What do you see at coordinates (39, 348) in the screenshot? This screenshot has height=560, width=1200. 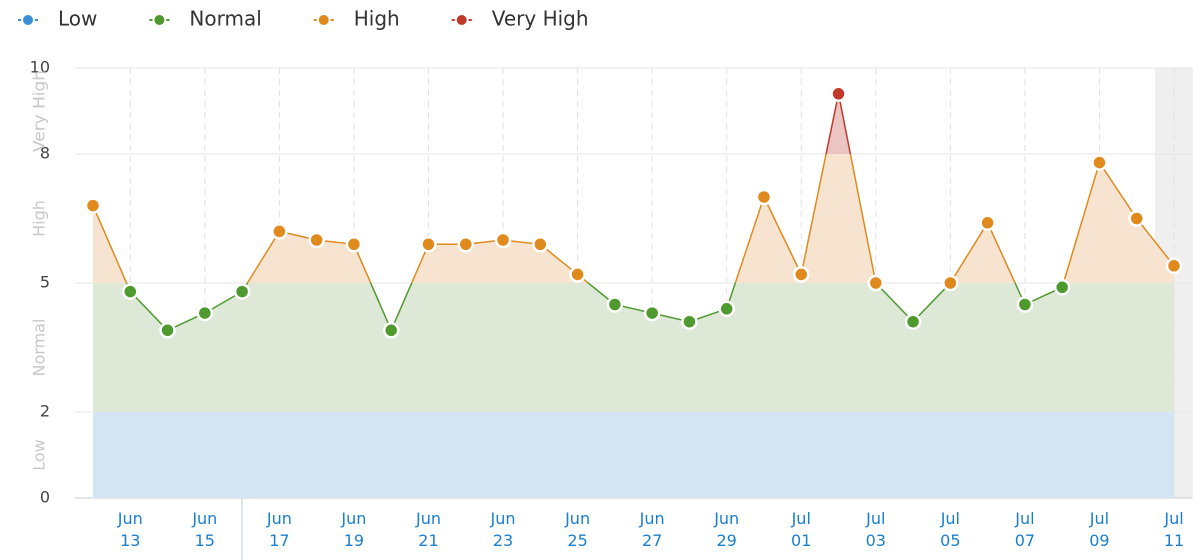 I see `band-label: Normal` at bounding box center [39, 348].